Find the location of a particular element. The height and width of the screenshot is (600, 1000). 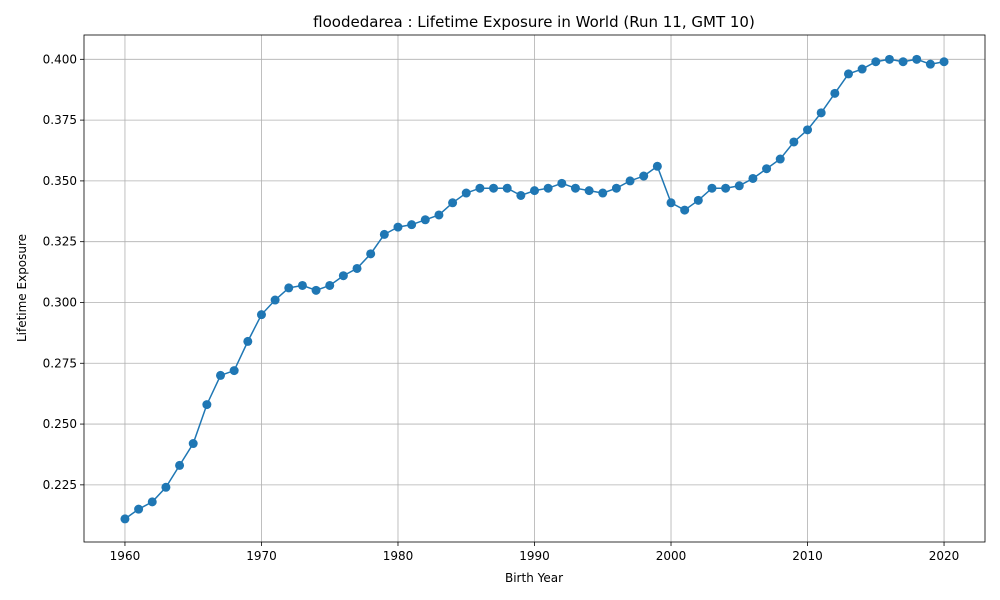

y-tick-label: 0.375 is located at coordinates (60, 120).